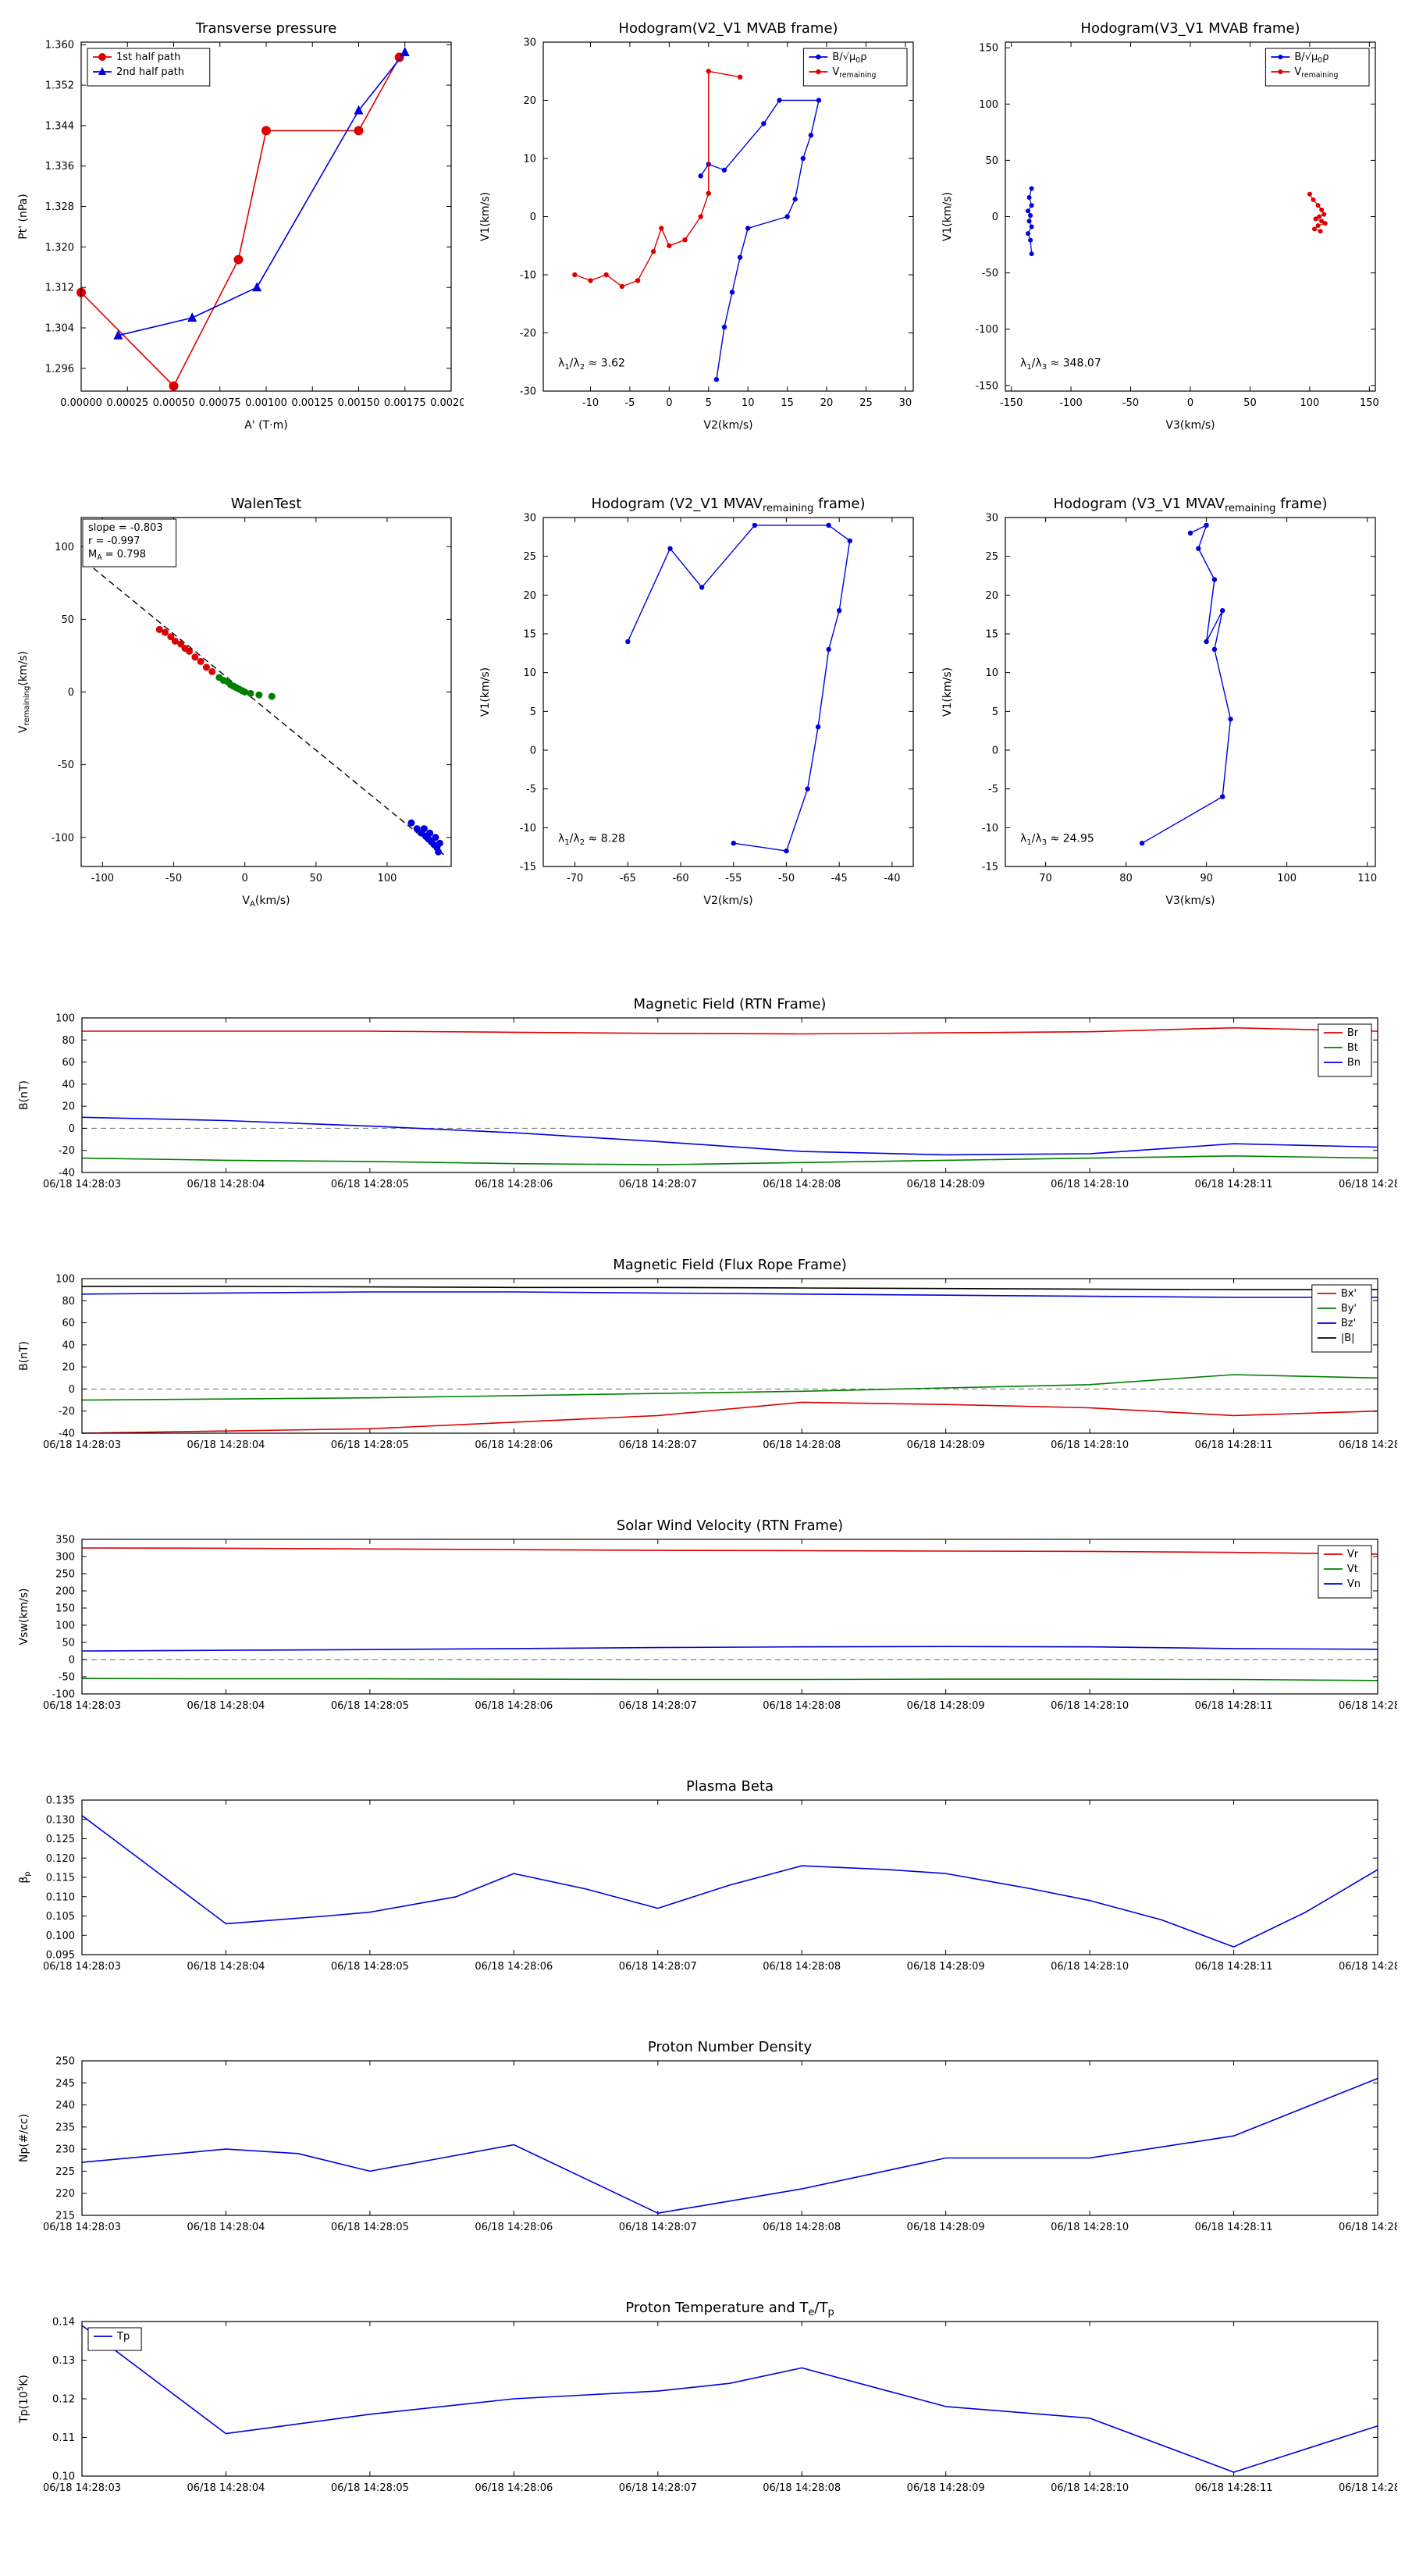 The height and width of the screenshot is (2576, 1405). Describe the element at coordinates (839, 878) in the screenshot. I see `svg-text: -45` at that location.